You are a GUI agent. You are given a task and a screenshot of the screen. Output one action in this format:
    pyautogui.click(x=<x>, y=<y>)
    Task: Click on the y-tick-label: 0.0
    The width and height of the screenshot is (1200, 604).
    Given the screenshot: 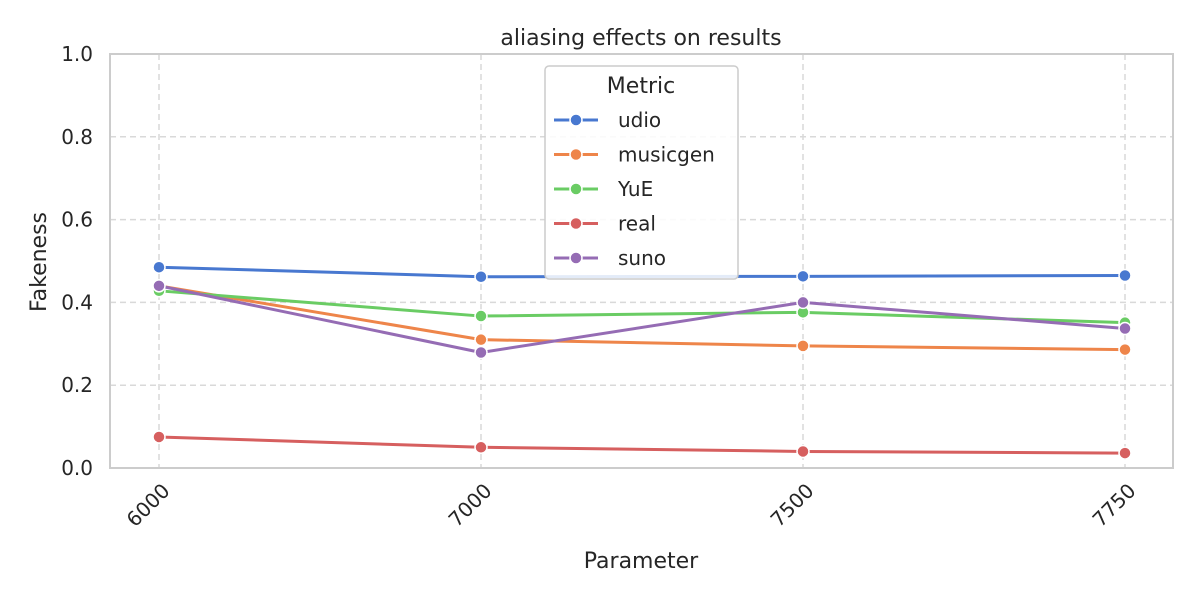 What is the action you would take?
    pyautogui.click(x=77, y=468)
    